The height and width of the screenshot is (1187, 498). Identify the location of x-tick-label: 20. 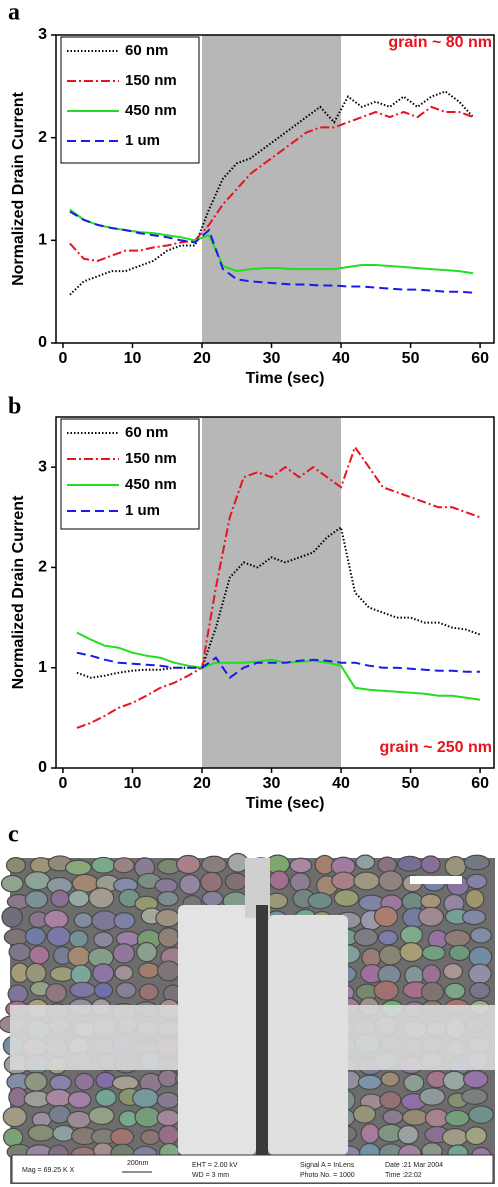
(202, 358).